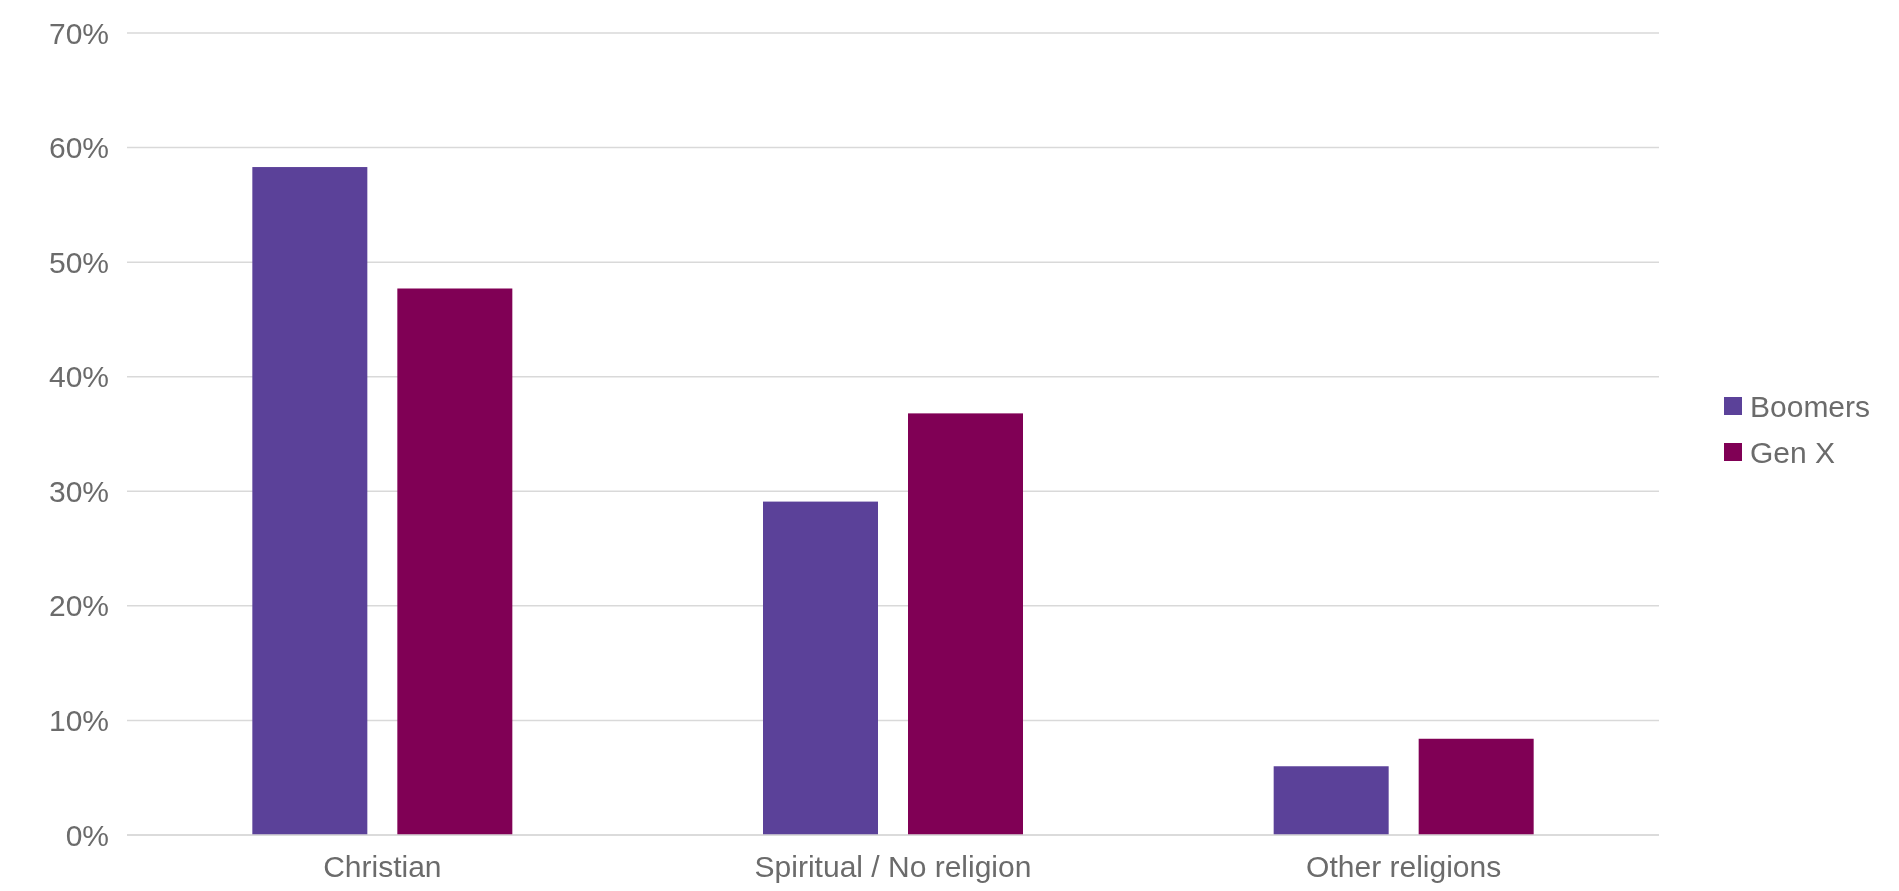  I want to click on y-tick-label: 60%, so click(78, 148).